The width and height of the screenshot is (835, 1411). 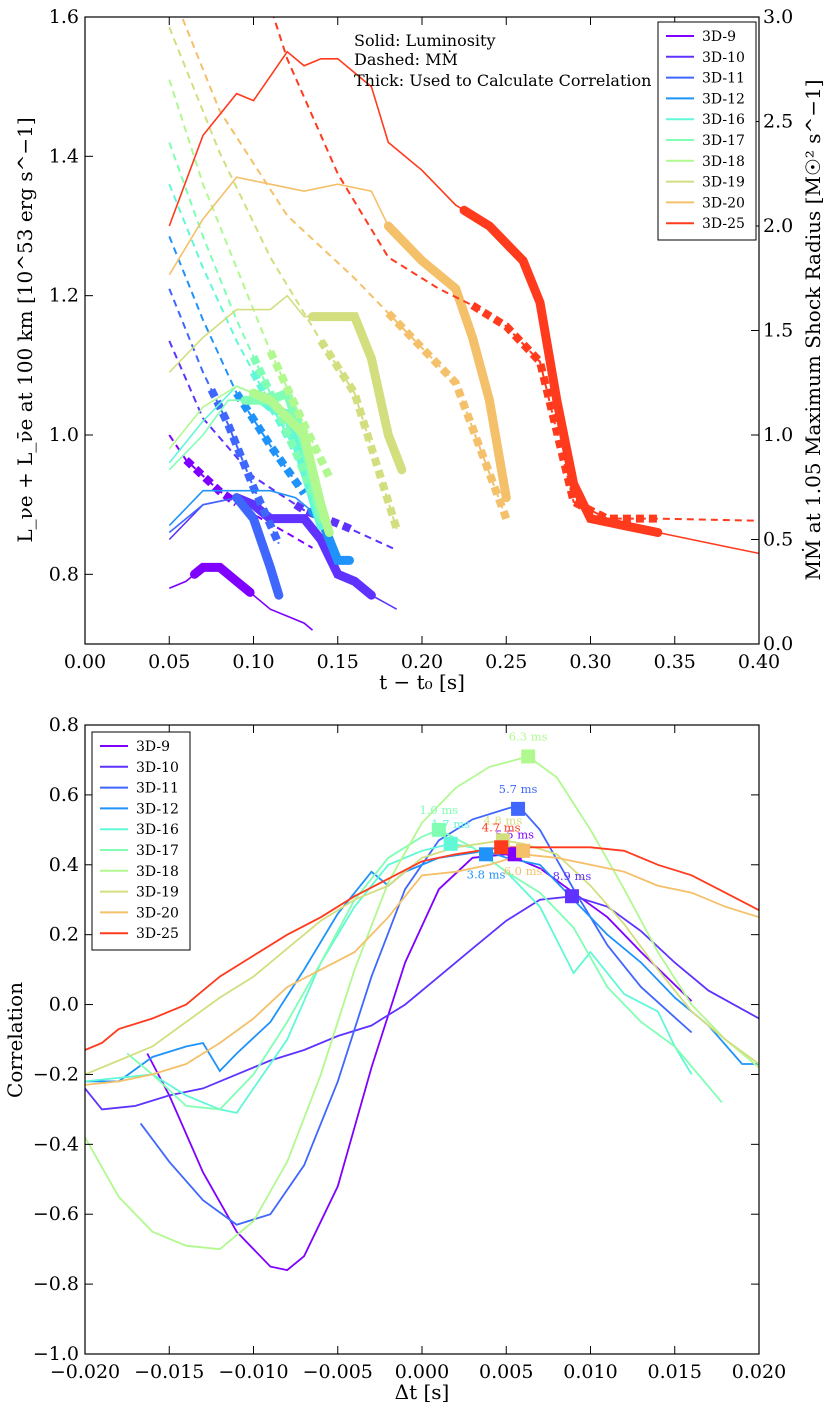 I want to click on bottom-ytick-label: −0.6, so click(x=56, y=1214).